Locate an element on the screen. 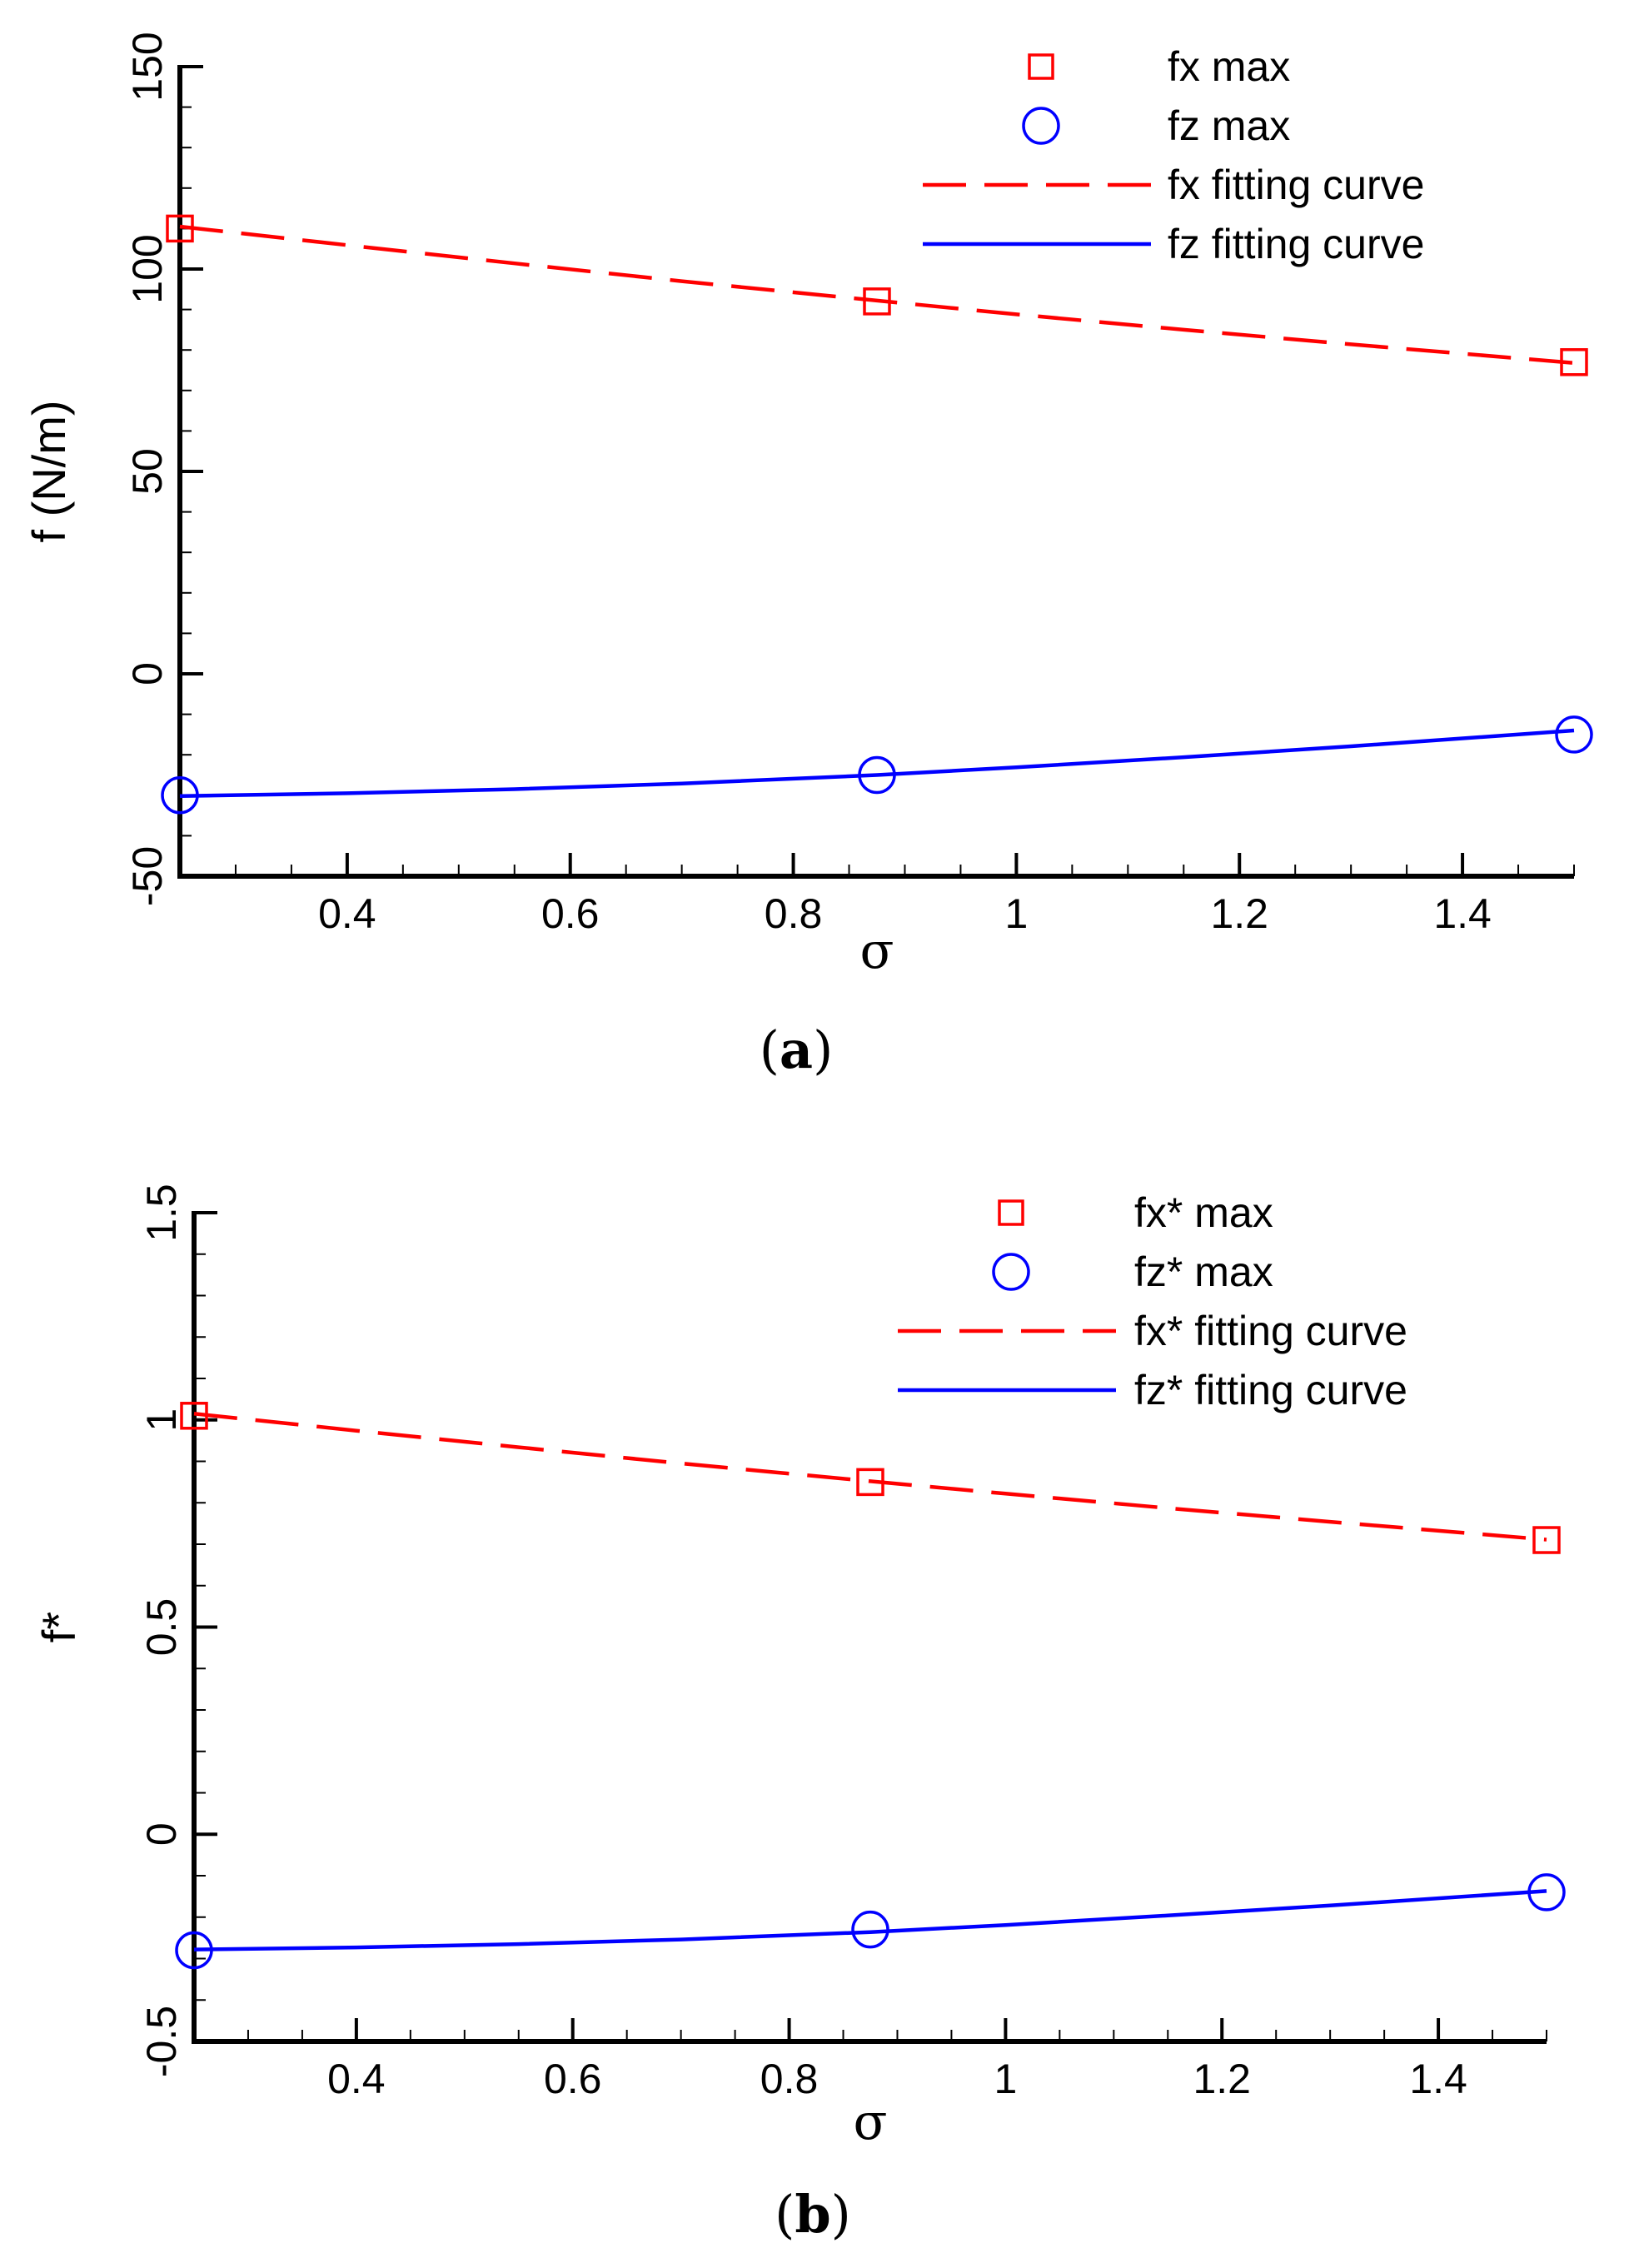 The image size is (1629, 2268). caption-letter: b is located at coordinates (812, 2214).